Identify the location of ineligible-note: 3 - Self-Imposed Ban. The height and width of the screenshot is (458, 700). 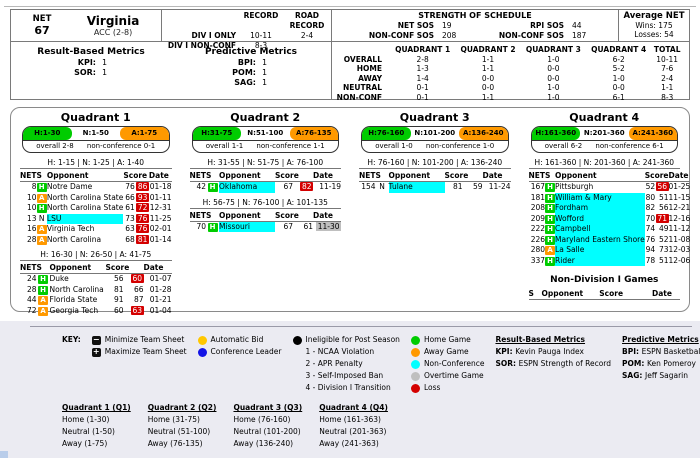
(344, 375).